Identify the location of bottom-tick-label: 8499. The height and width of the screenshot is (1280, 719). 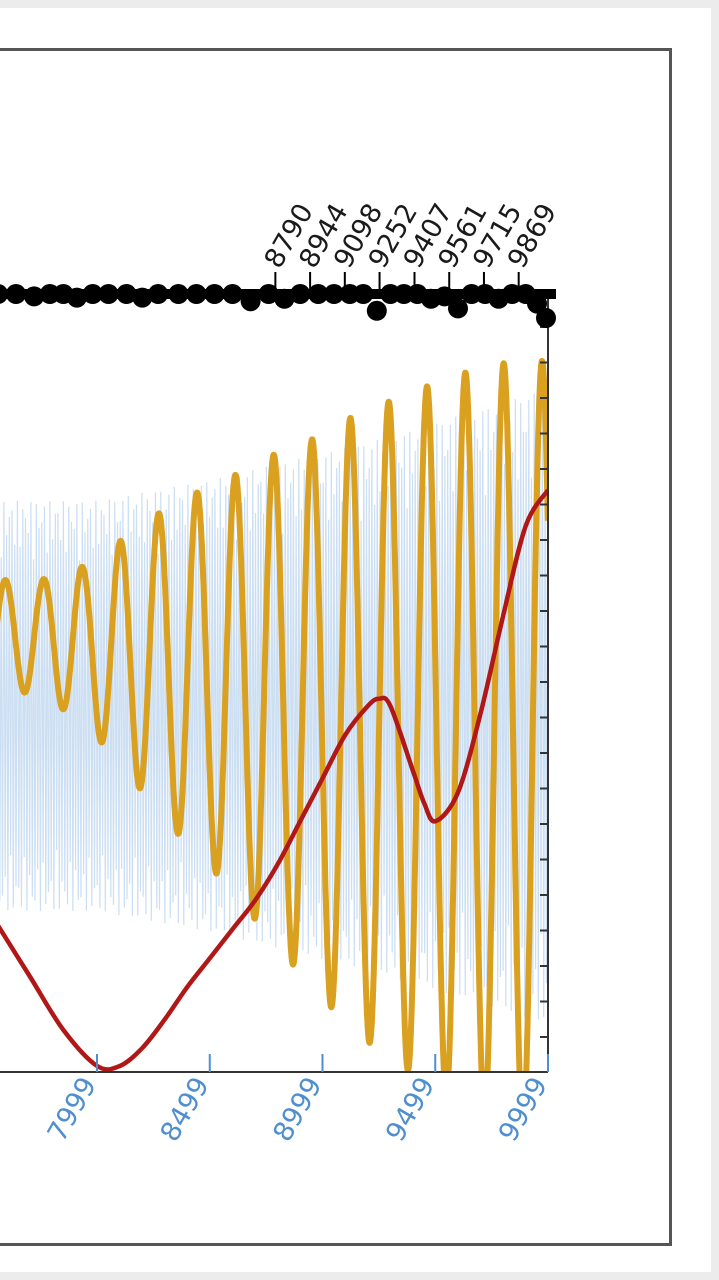
(185, 1109).